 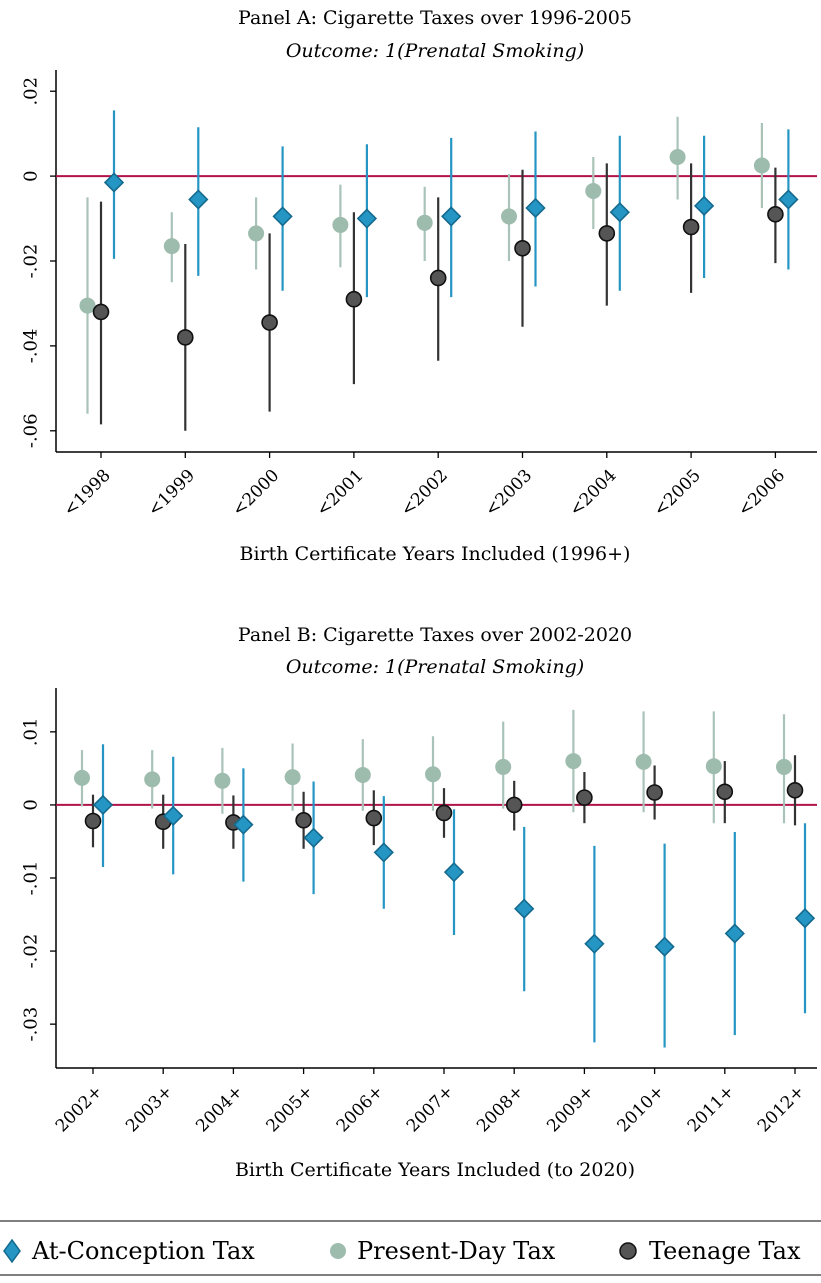 What do you see at coordinates (171, 493) in the screenshot?
I see `panel-a-x-tick-label: <1999` at bounding box center [171, 493].